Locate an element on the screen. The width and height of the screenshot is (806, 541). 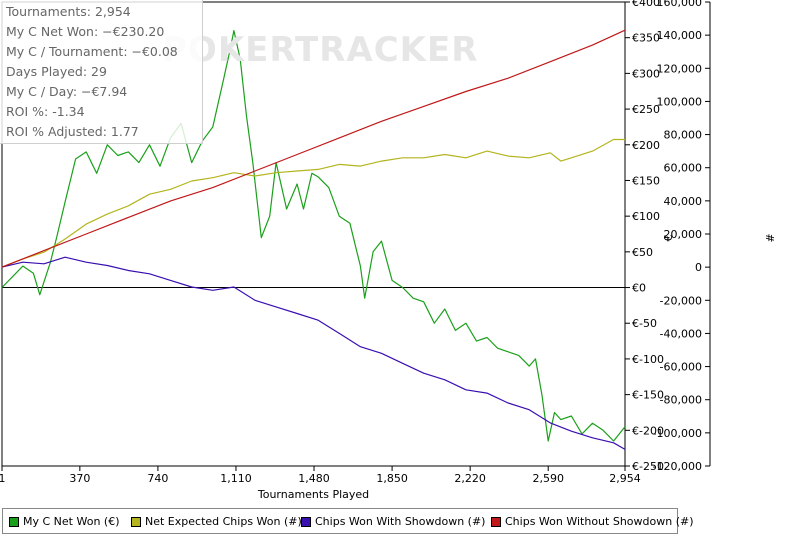
y-axis-title: € is located at coordinates (668, 238).